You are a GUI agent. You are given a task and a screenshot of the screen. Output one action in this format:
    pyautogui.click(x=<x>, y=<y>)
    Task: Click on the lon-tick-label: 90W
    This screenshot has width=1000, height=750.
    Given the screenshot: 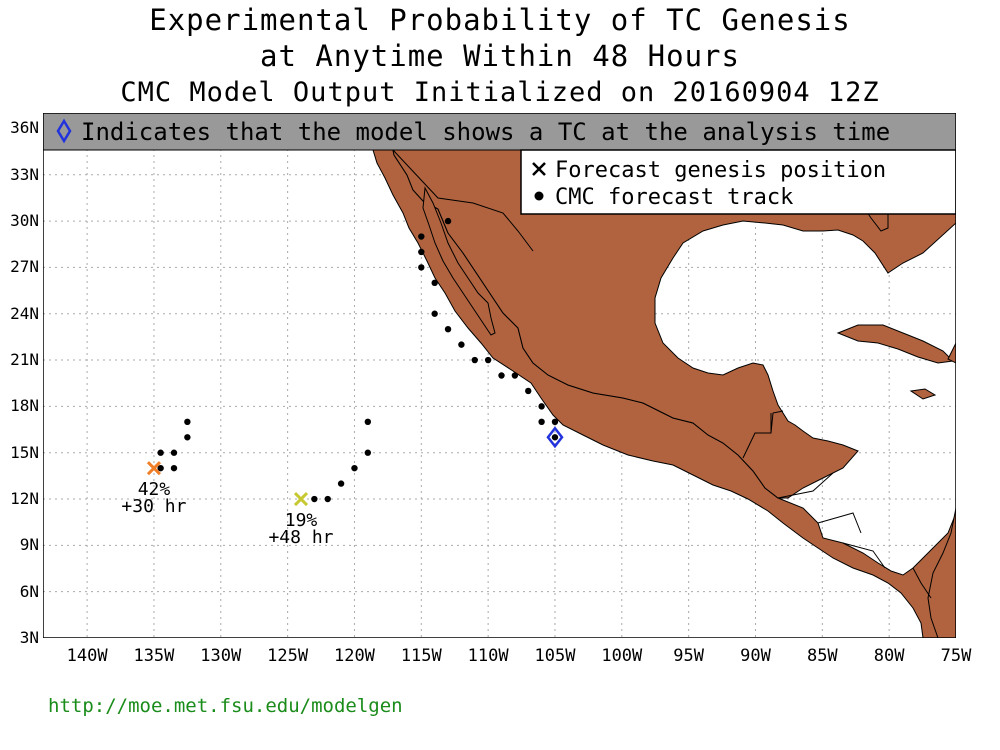 What is the action you would take?
    pyautogui.click(x=755, y=656)
    